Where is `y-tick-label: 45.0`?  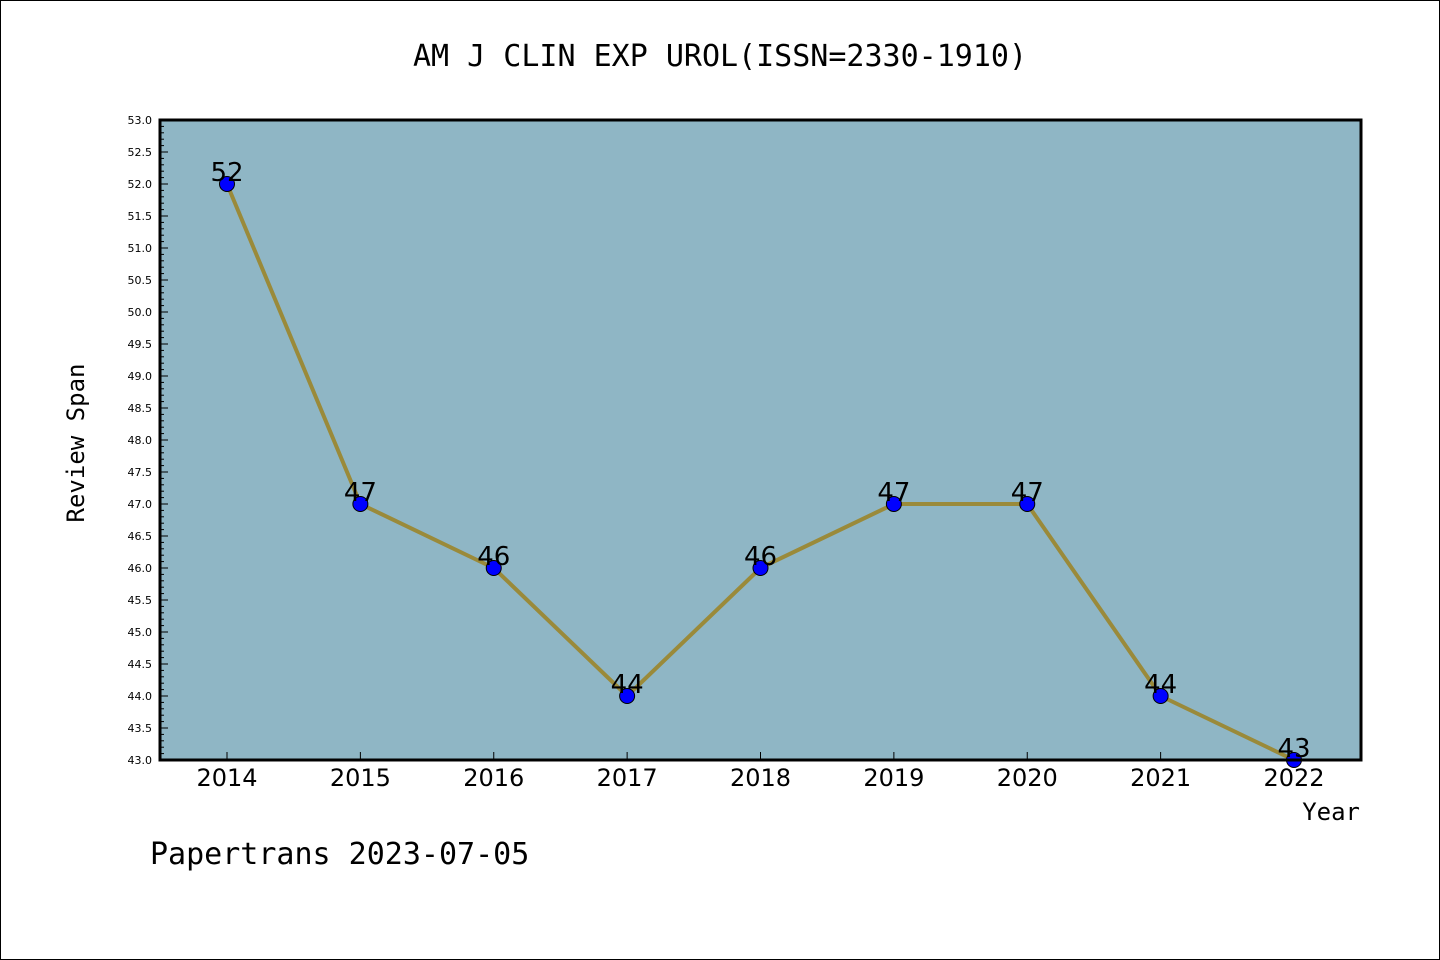
y-tick-label: 45.0 is located at coordinates (140, 632).